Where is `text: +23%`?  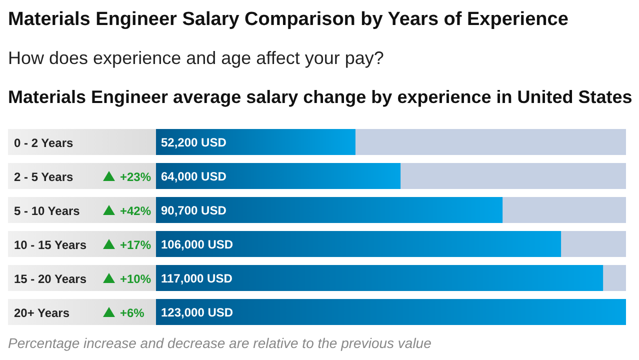 text: +23% is located at coordinates (136, 177).